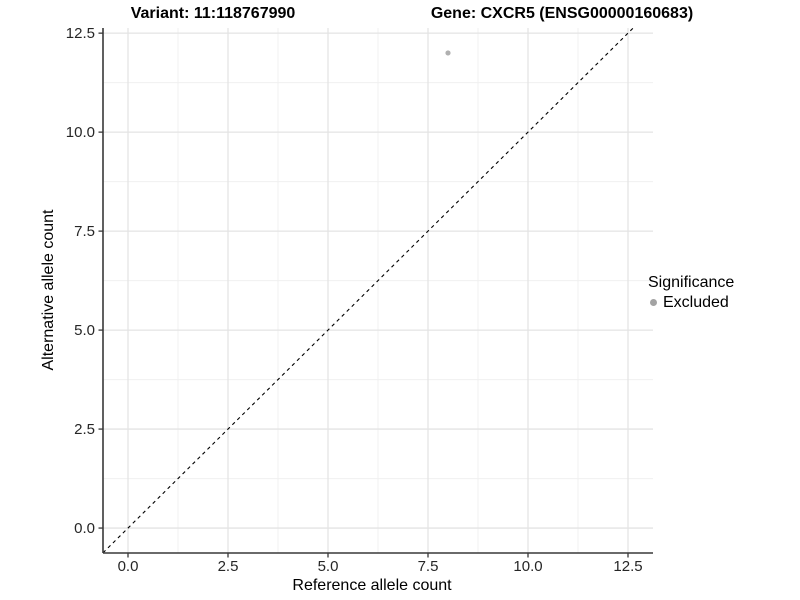 The width and height of the screenshot is (800, 600). Describe the element at coordinates (562, 13) in the screenshot. I see `gene-title: Gene: CXCR5 (ENSG00000160683)` at that location.